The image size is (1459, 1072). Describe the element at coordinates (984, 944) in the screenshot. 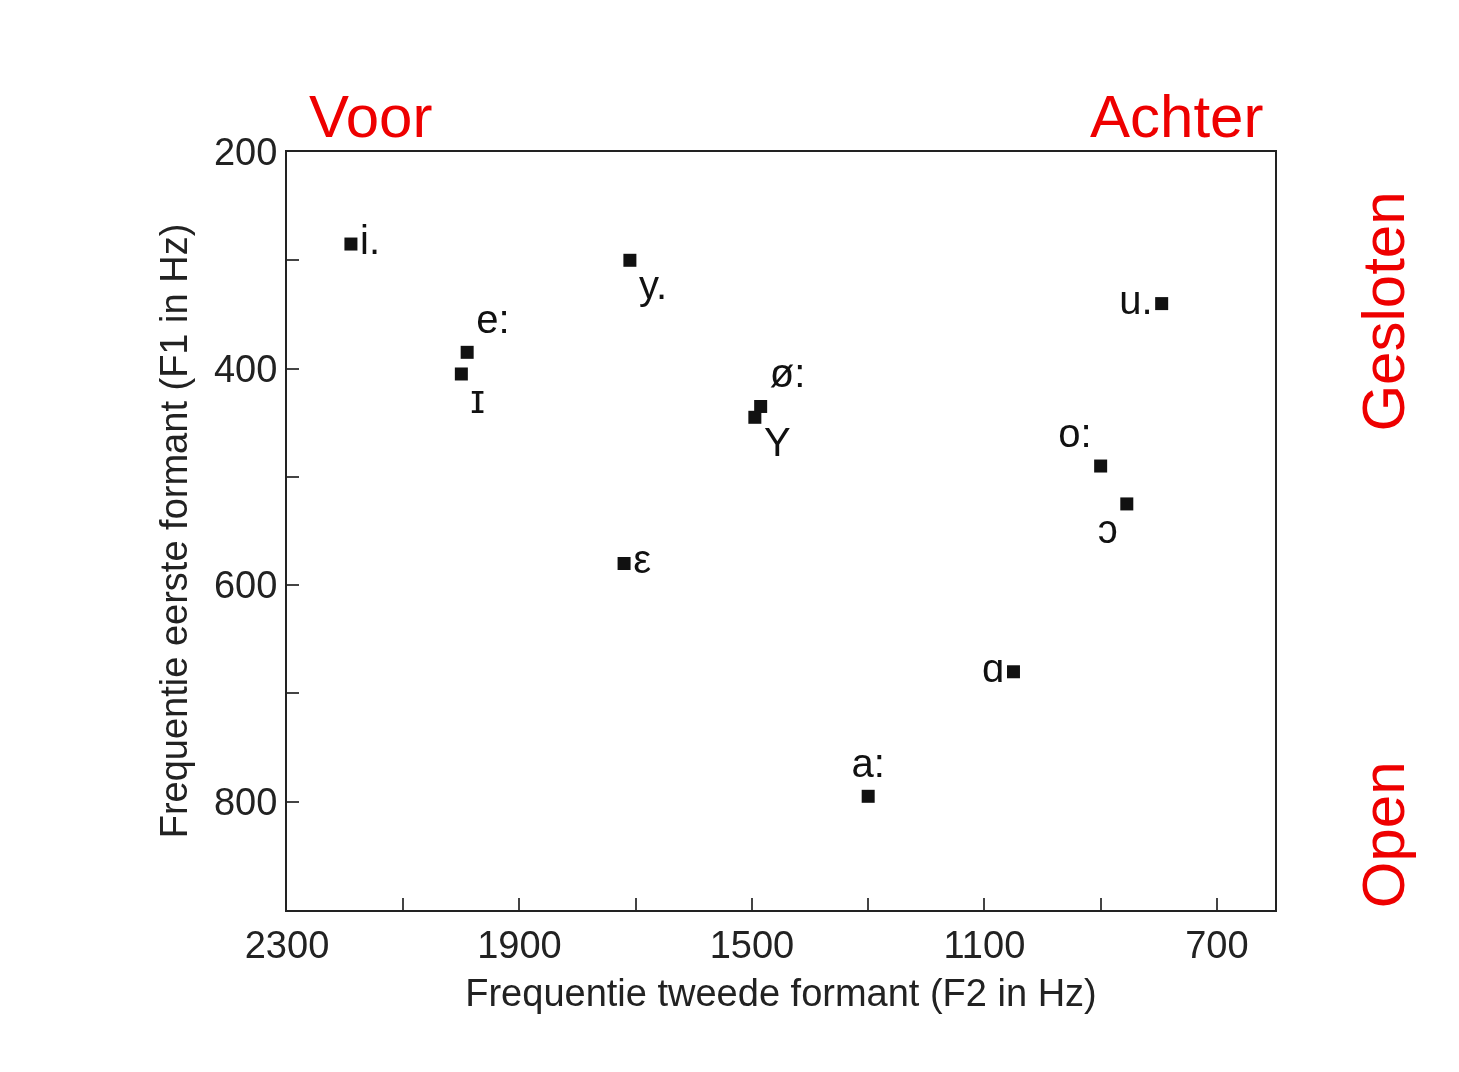

I see `x-tick-label: 1100` at that location.